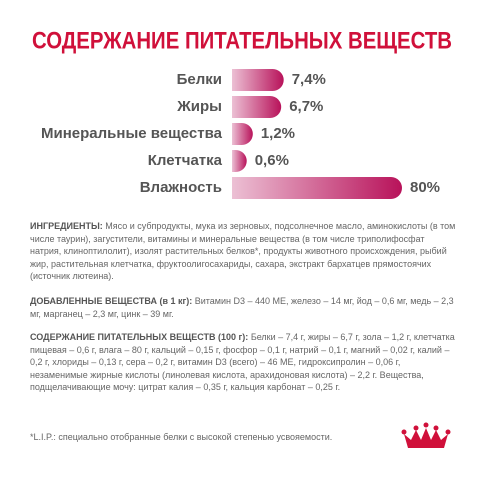 The image size is (484, 484). Describe the element at coordinates (242, 40) in the screenshot. I see `chart-title: СОДЕРЖАНИЕ ПИТАТЕЛЬНЫХ ВЕЩЕСТВ` at that location.